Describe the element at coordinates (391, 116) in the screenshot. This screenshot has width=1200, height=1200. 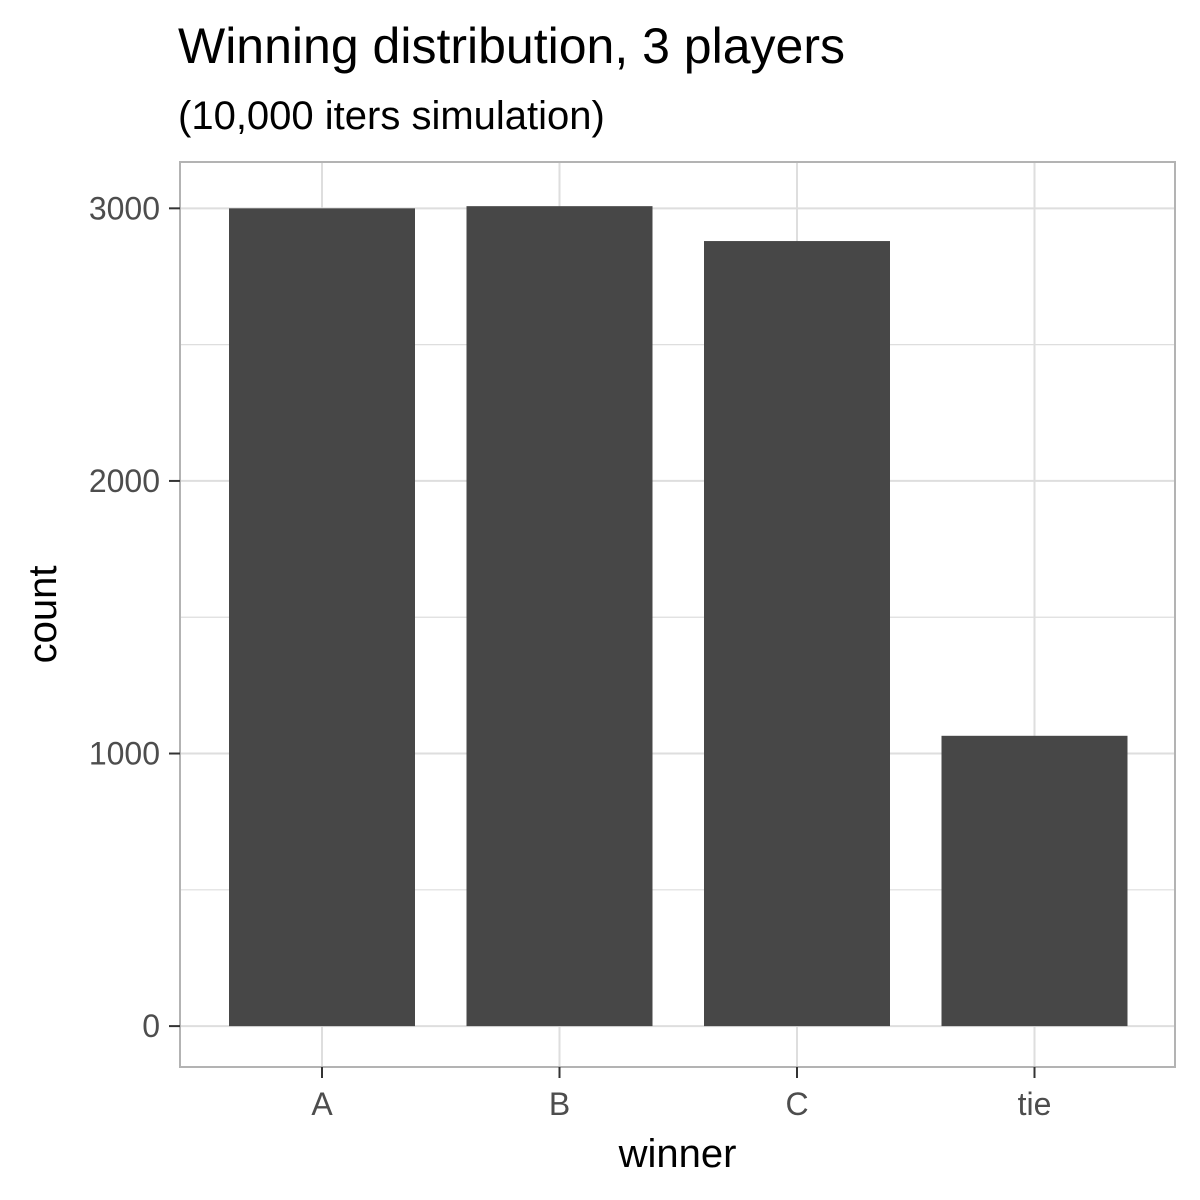
I see `chart-subtitle: (10,000 iters simulation)` at that location.